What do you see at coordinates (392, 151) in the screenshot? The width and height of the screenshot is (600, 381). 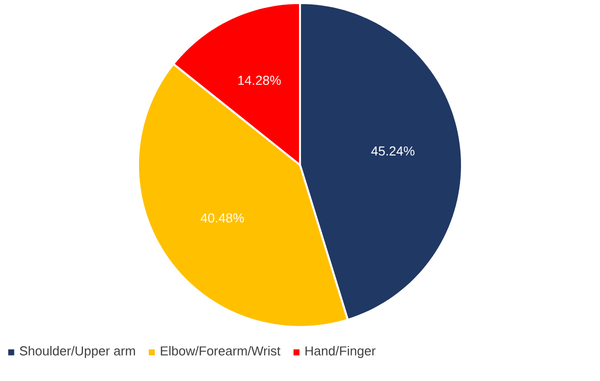 I see `data-label: 45.24%` at bounding box center [392, 151].